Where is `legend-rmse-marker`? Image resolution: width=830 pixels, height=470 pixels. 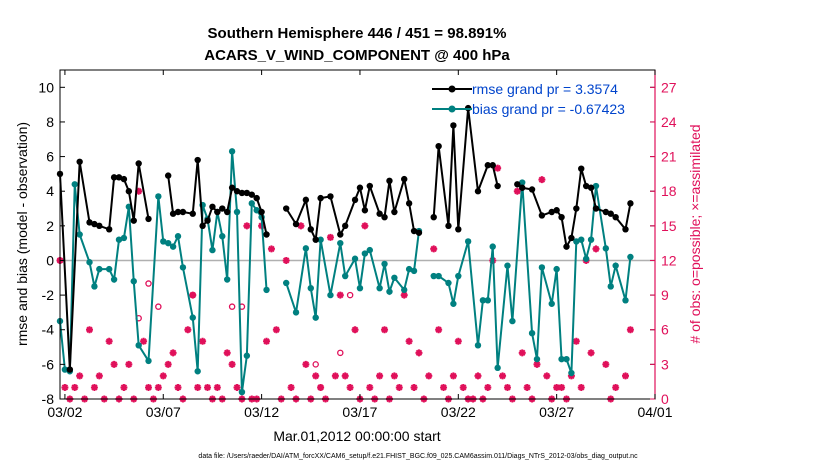
legend-rmse-marker is located at coordinates (452, 89).